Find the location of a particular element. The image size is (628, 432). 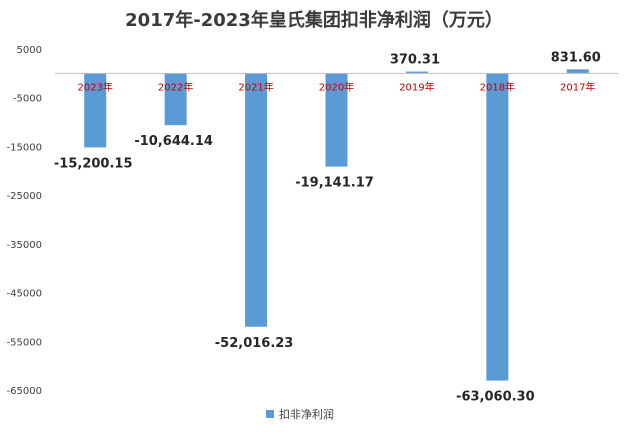

y-tick-label: -35000 is located at coordinates (24, 245).